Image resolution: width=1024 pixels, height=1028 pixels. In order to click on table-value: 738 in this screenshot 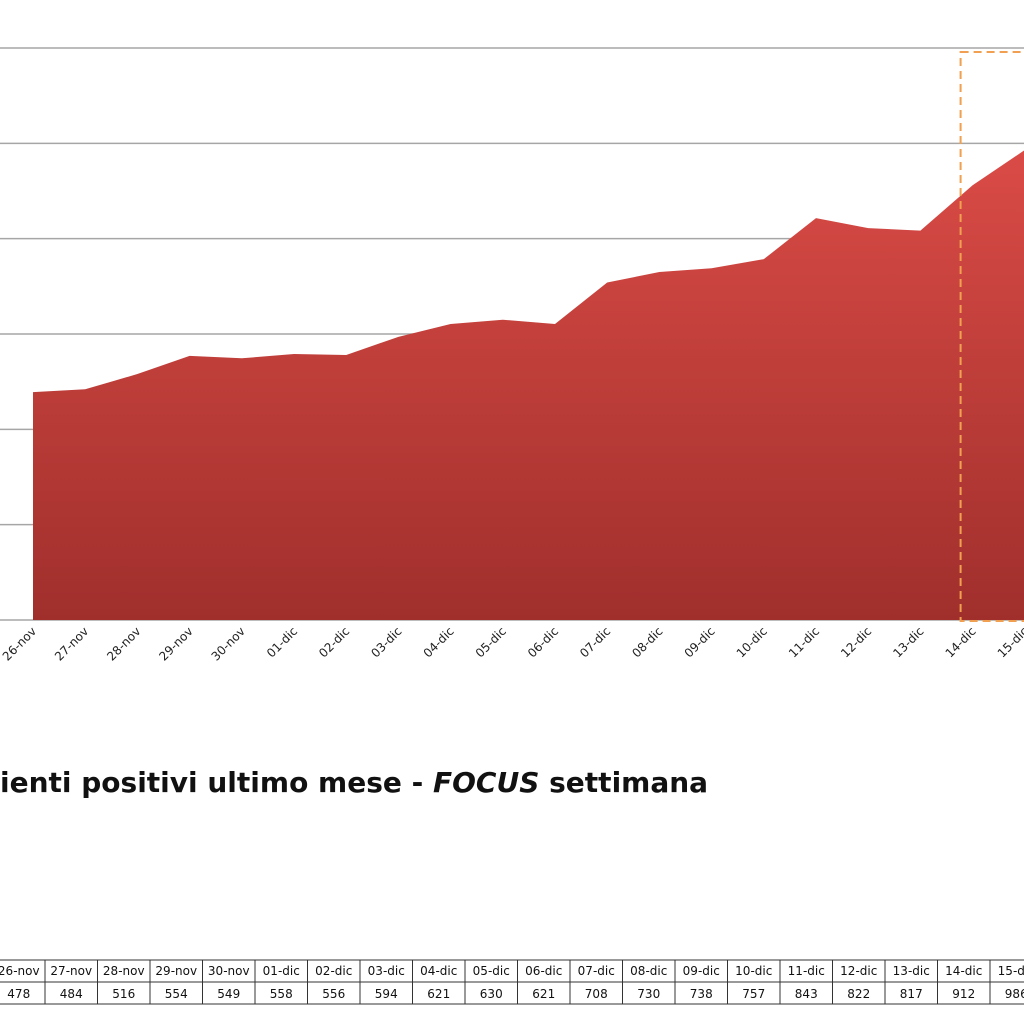, I will do `click(701, 994)`.